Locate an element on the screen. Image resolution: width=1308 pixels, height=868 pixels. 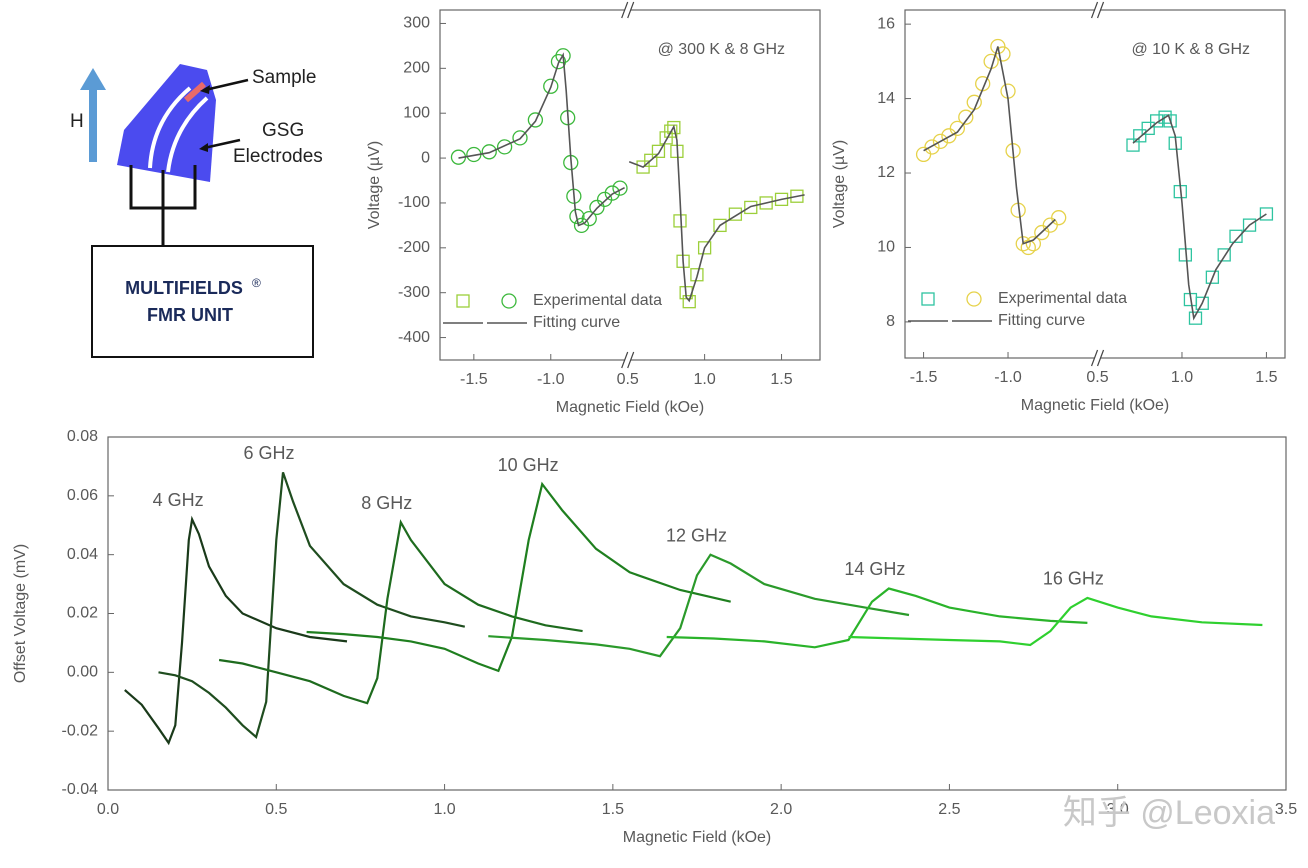
annotation: @ 10 K & 8 GHz is located at coordinates (1190, 49).